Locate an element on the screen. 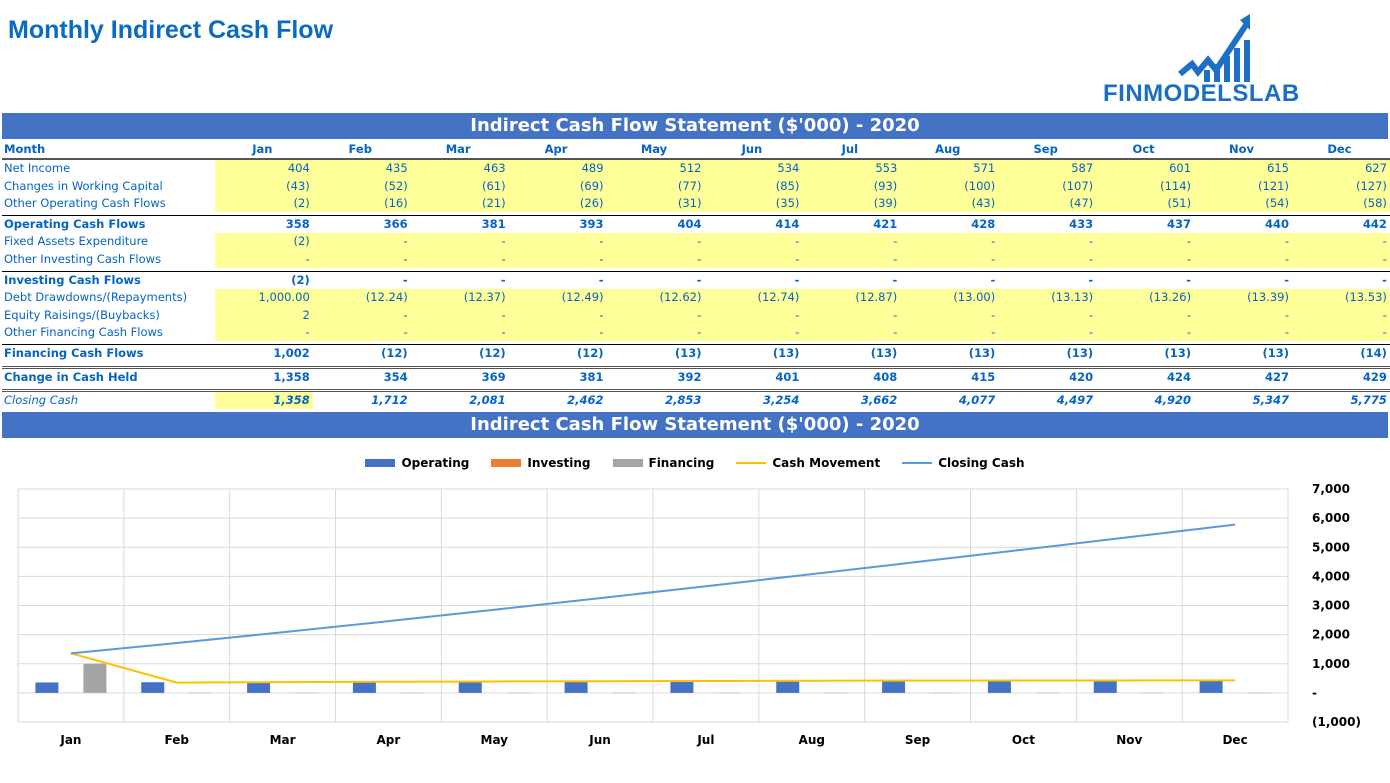  table-cell: 3,662 is located at coordinates (879, 399).